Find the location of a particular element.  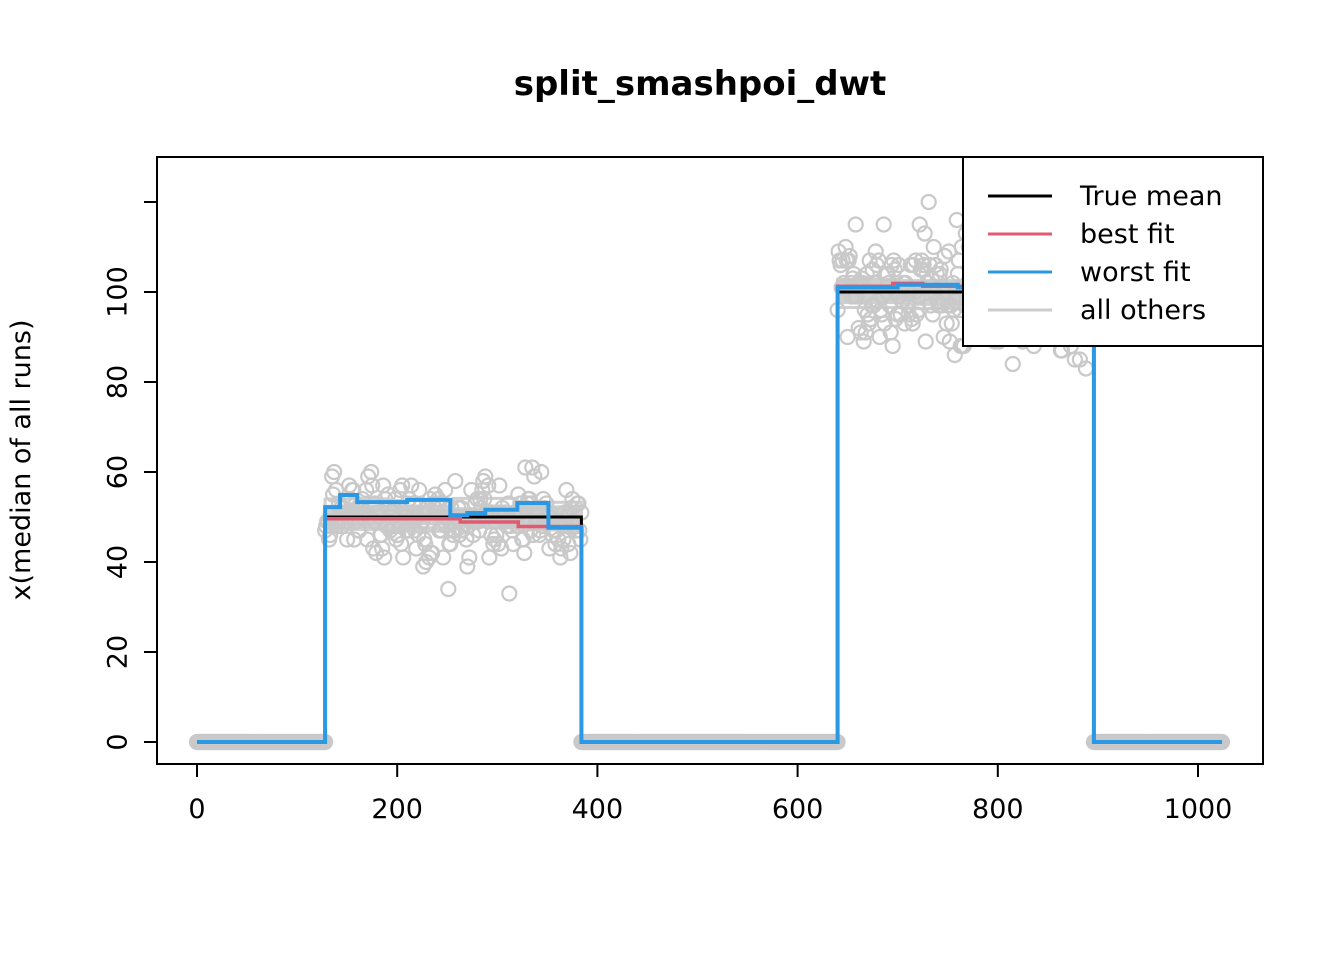

y-tick-label: 60 is located at coordinates (118, 472).